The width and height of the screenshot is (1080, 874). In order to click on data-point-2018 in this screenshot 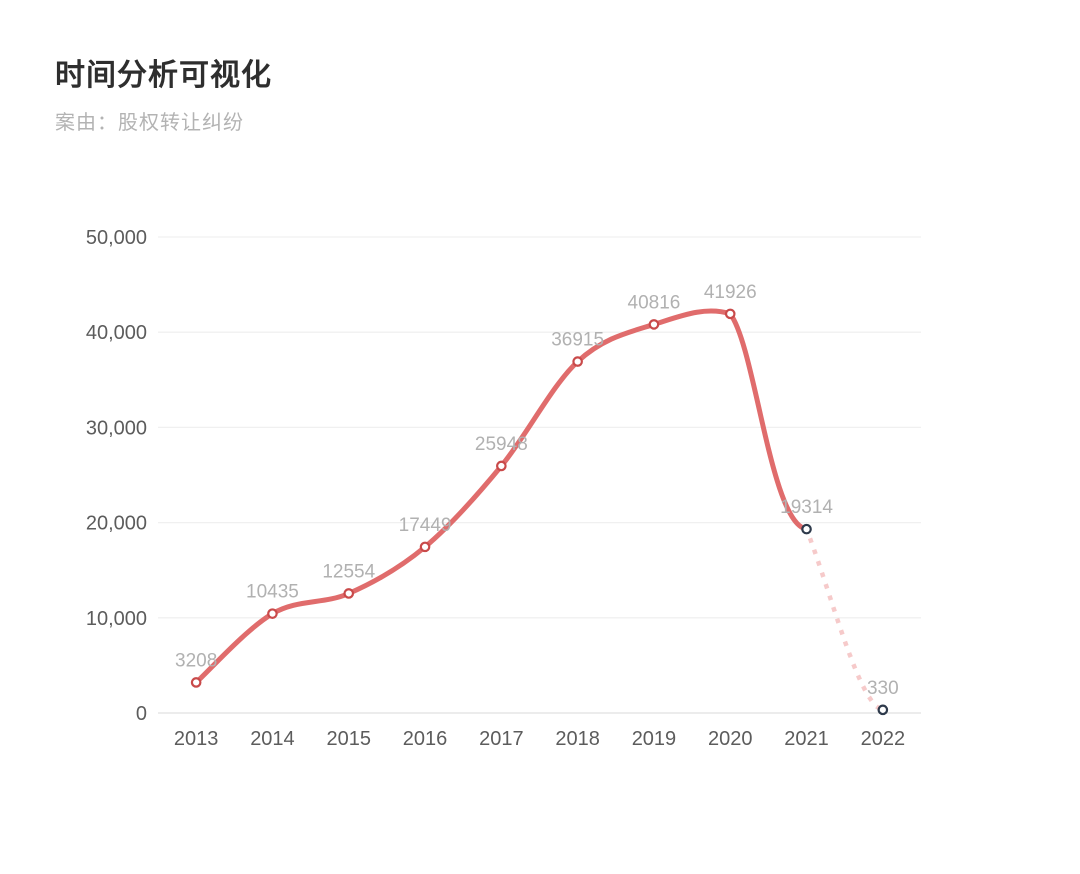, I will do `click(577, 361)`.